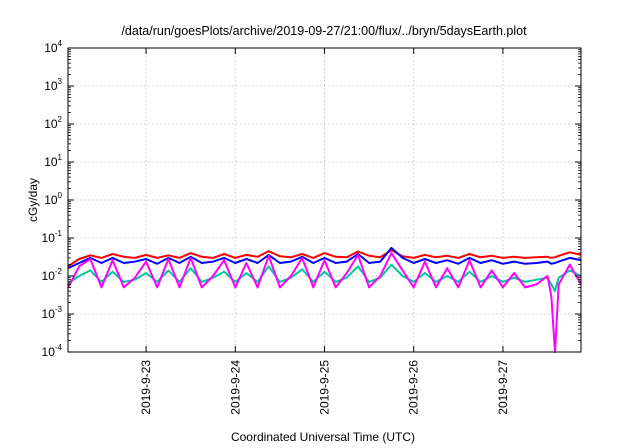 The height and width of the screenshot is (448, 640). Describe the element at coordinates (59, 271) in the screenshot. I see `y-tick-exponent: -2` at that location.